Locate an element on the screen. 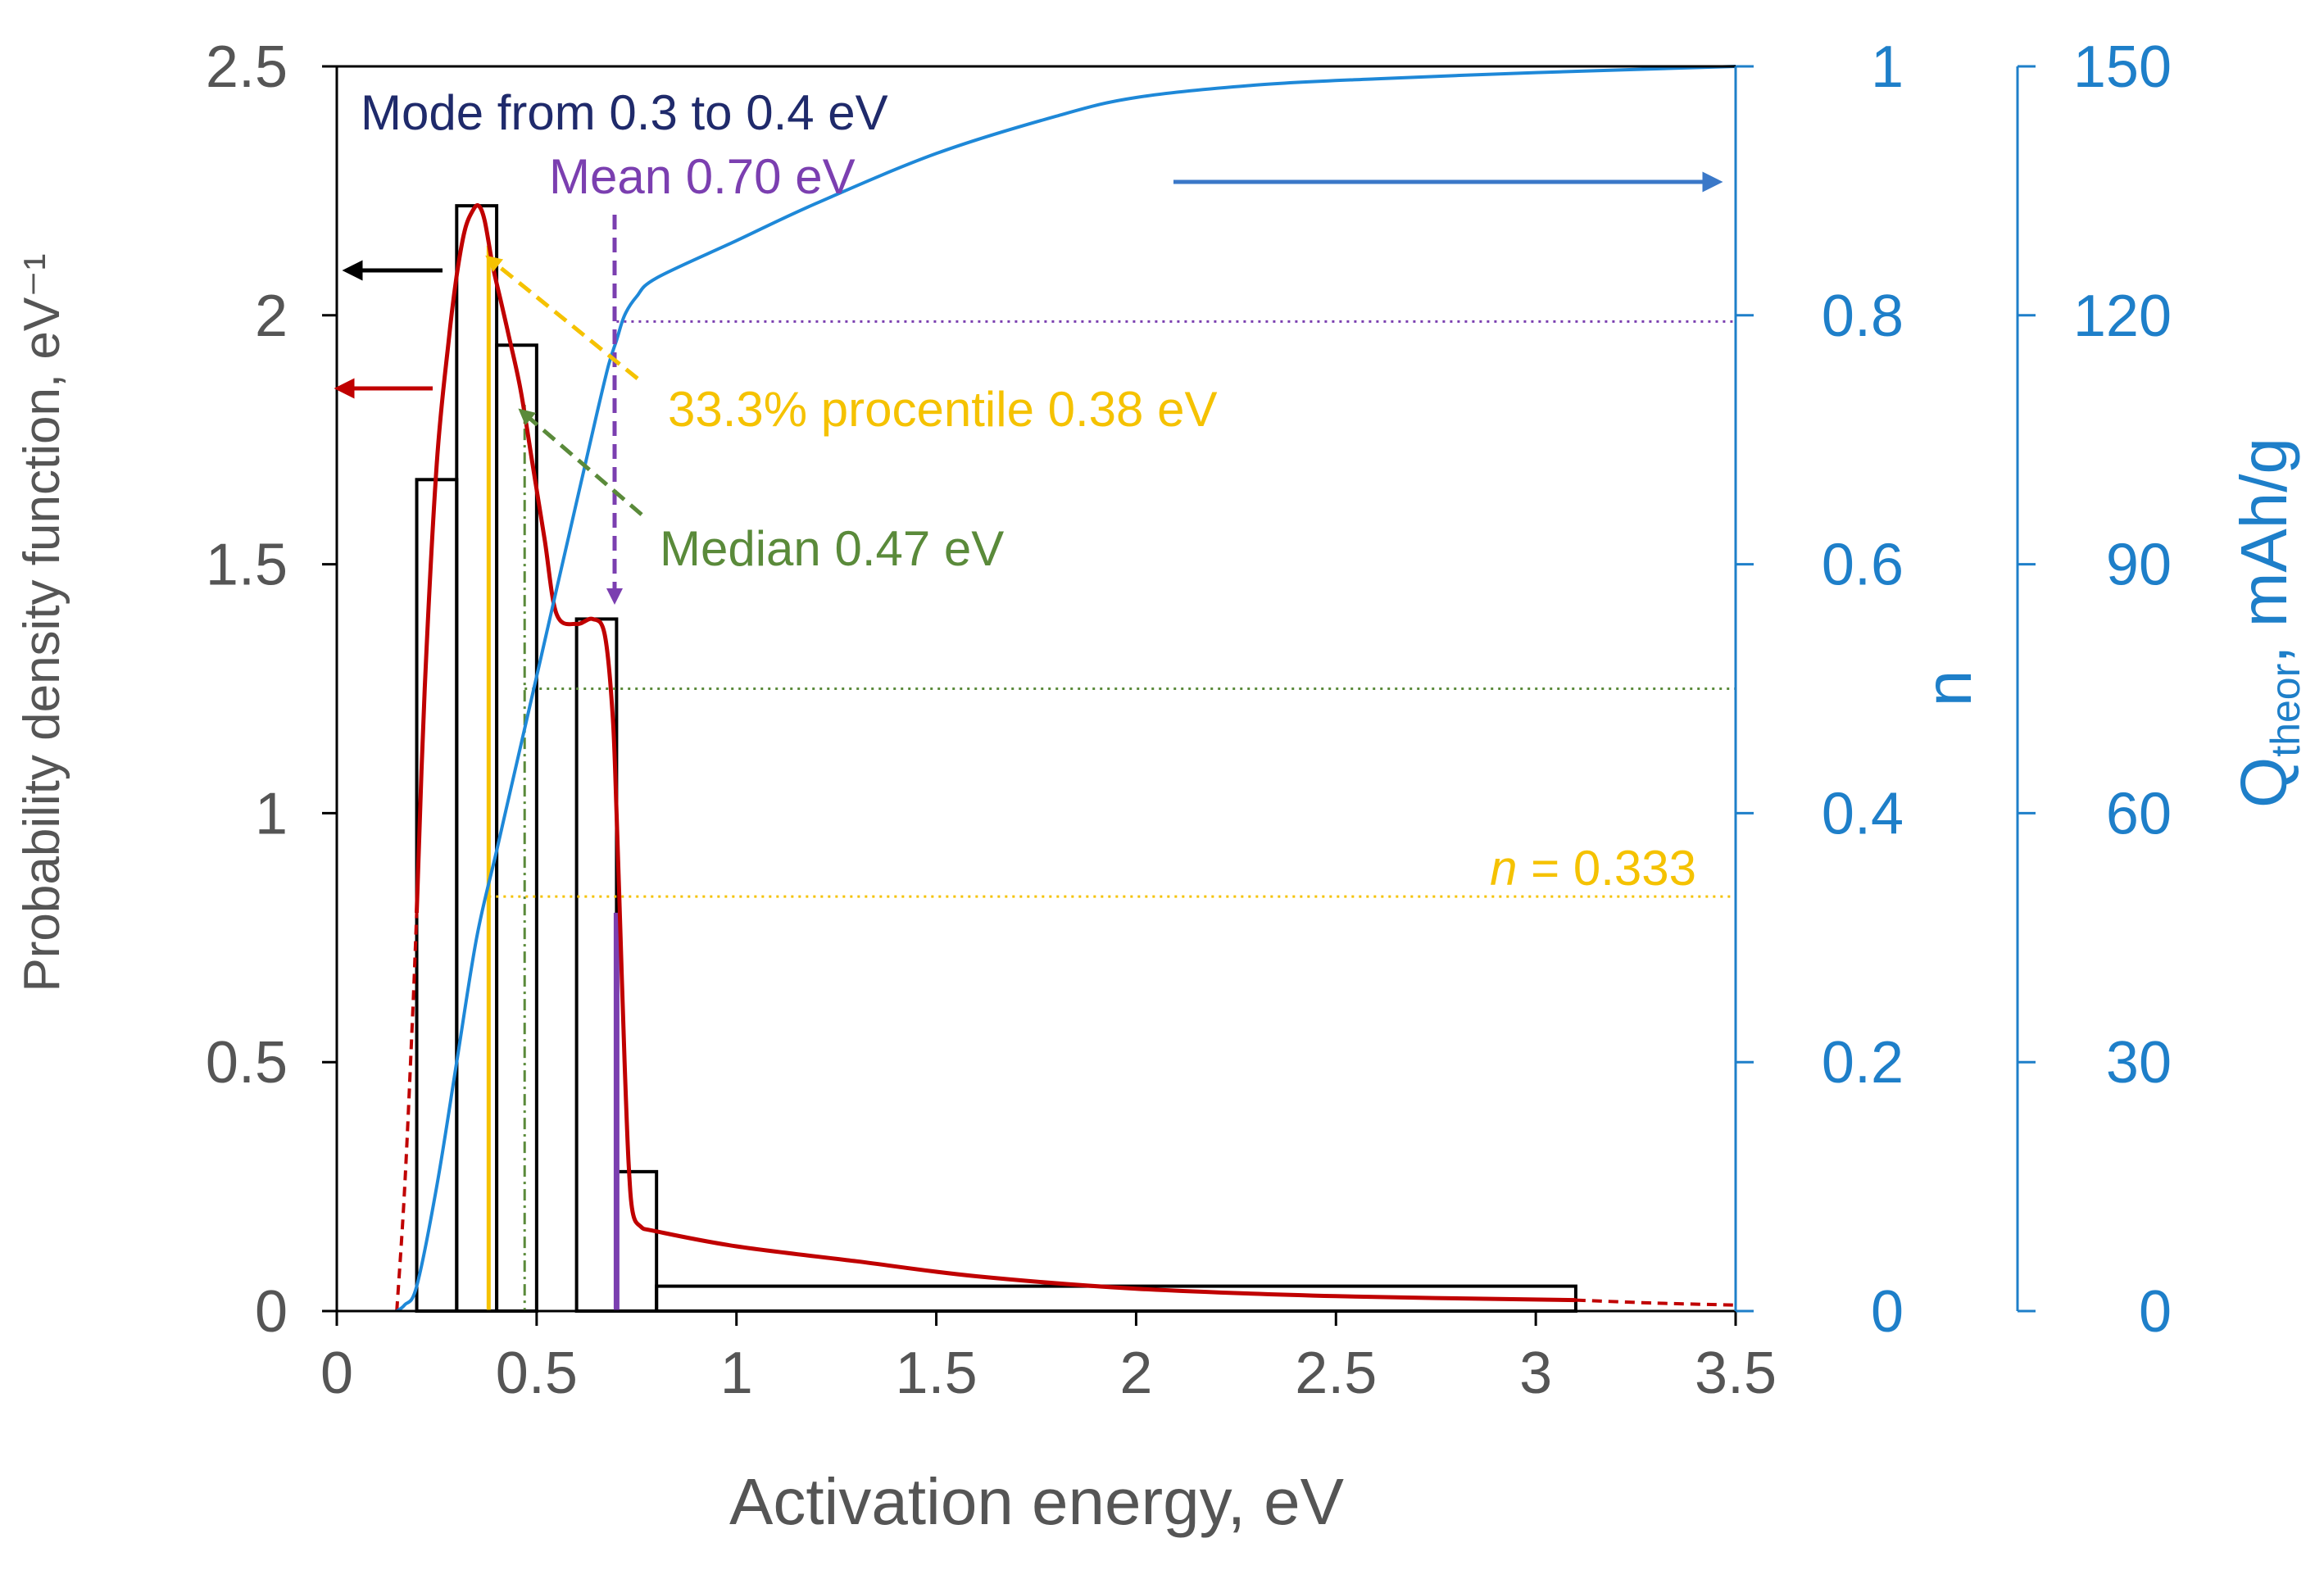  mean-annotation: Mean 0.70 eV is located at coordinates (702, 176).